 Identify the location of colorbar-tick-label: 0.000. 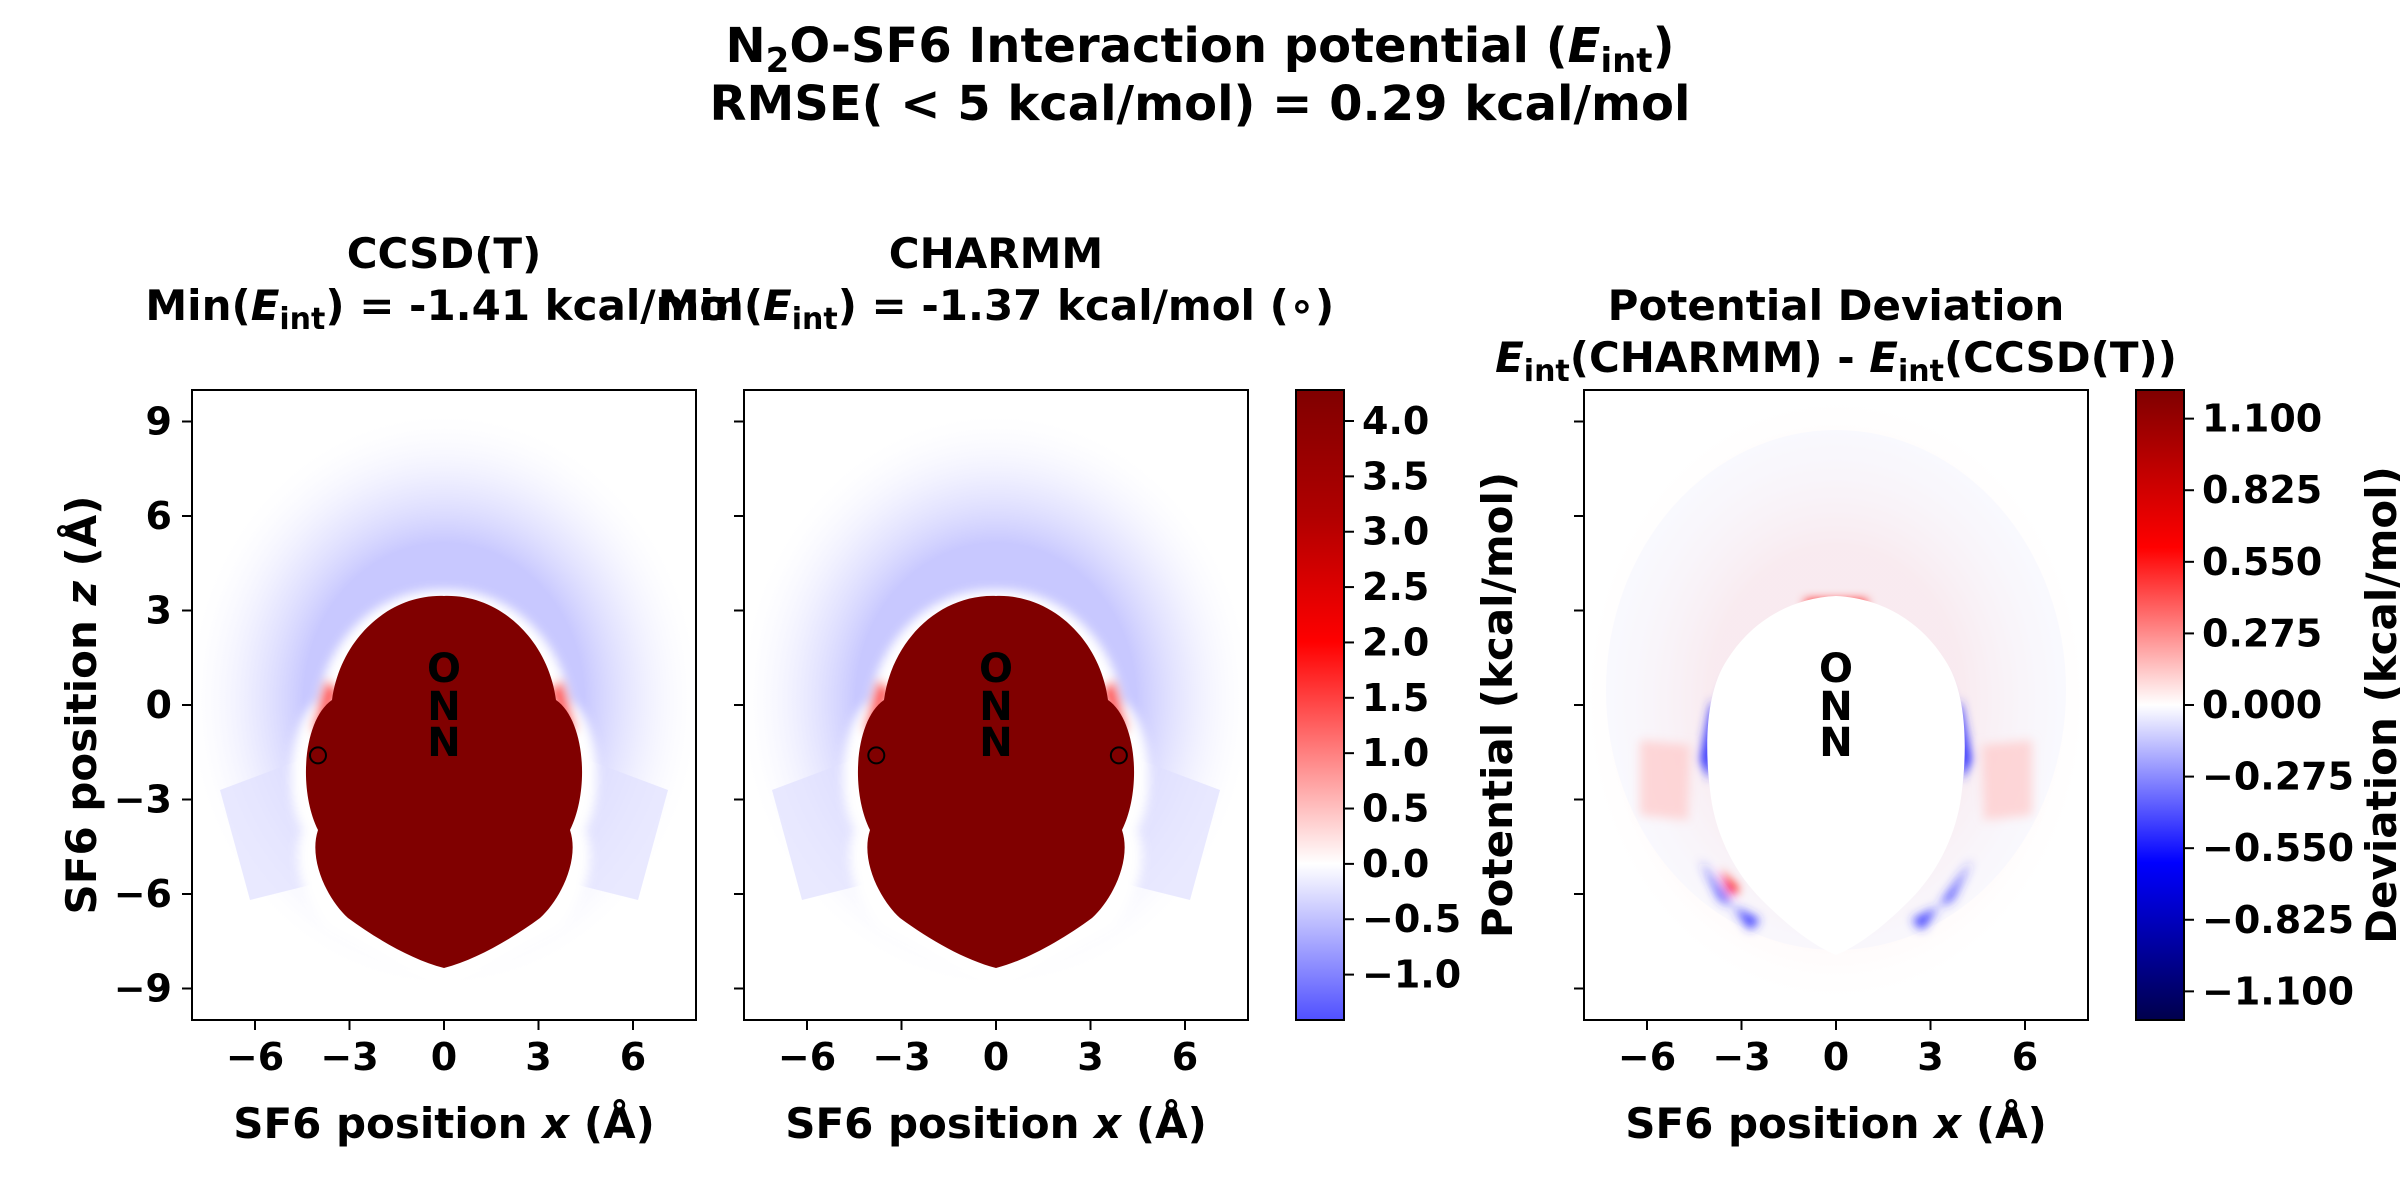
(2262, 705).